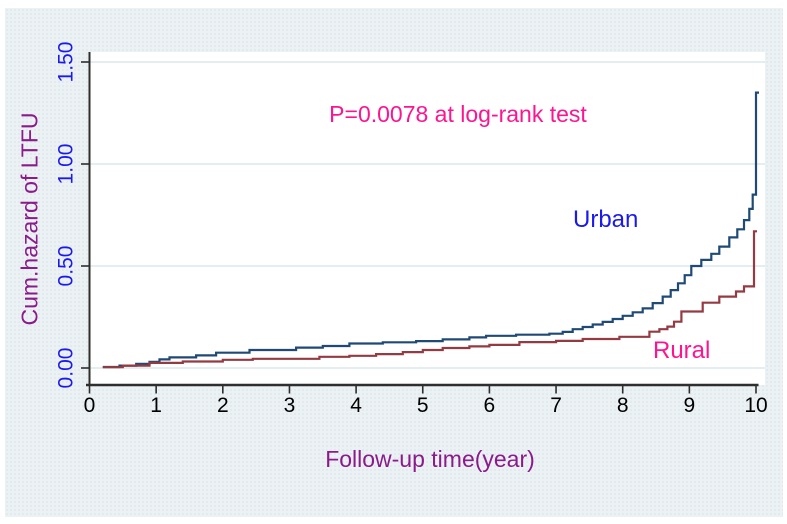 The height and width of the screenshot is (524, 787). What do you see at coordinates (690, 405) in the screenshot?
I see `x-tick-label: 9` at bounding box center [690, 405].